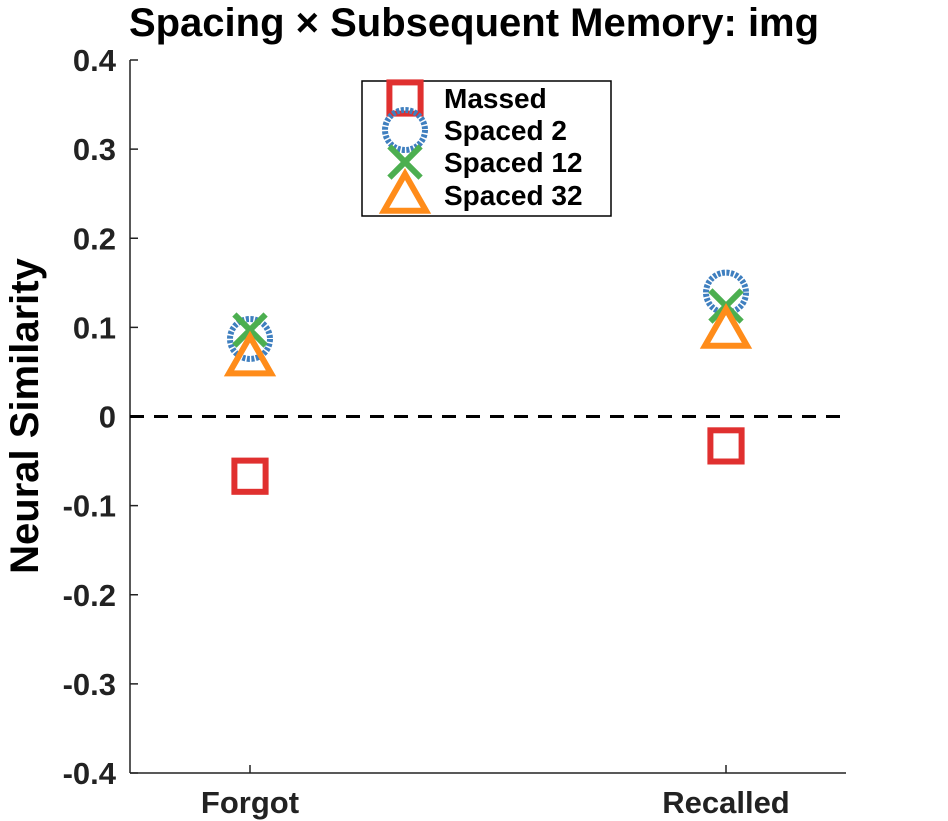 The width and height of the screenshot is (948, 821). I want to click on legend-label: Spaced 12, so click(513, 162).